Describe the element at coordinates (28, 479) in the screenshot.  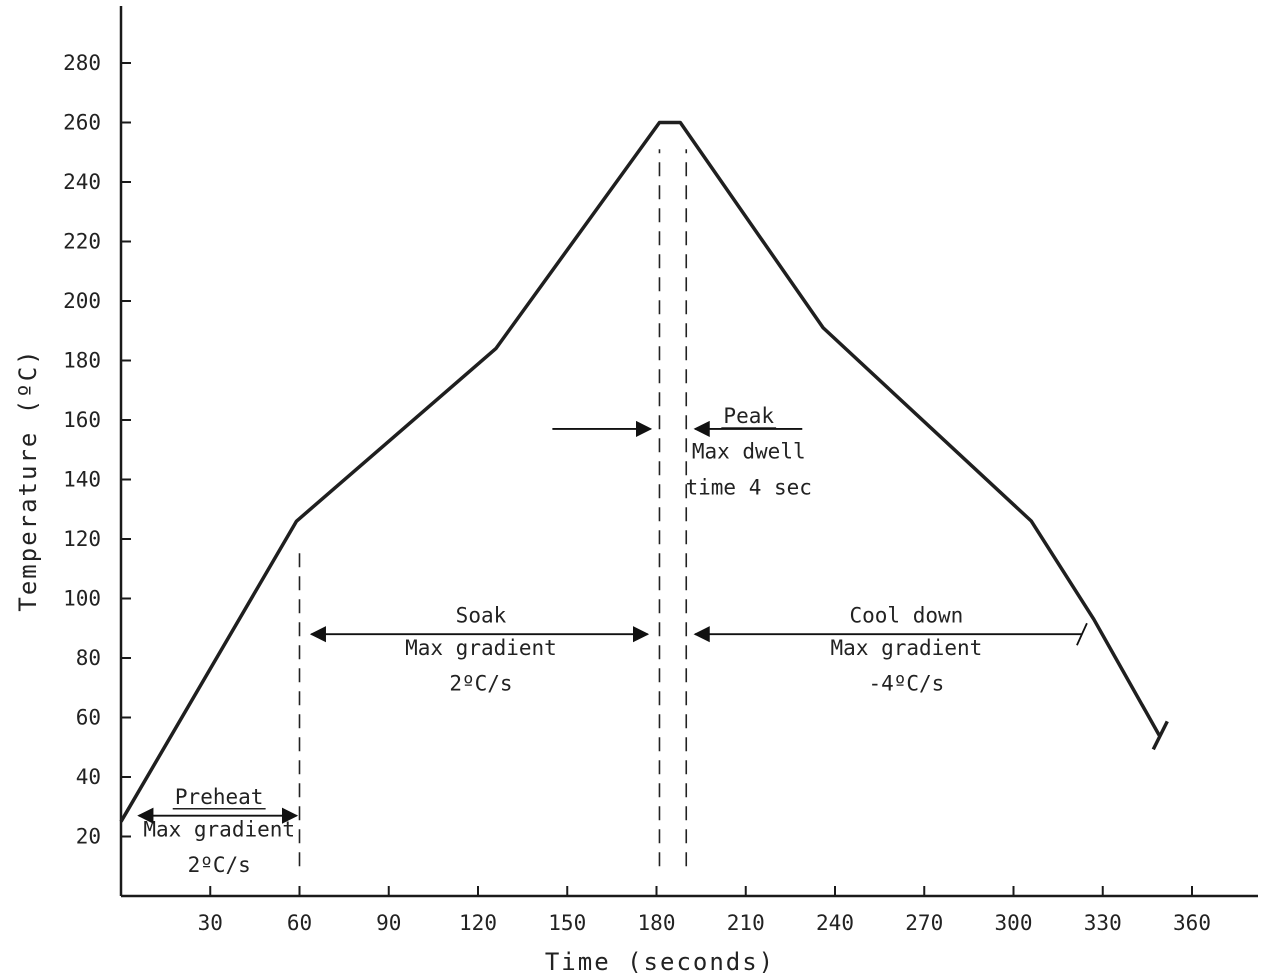
I see `y-axis-label: Temperature (ºC)` at that location.